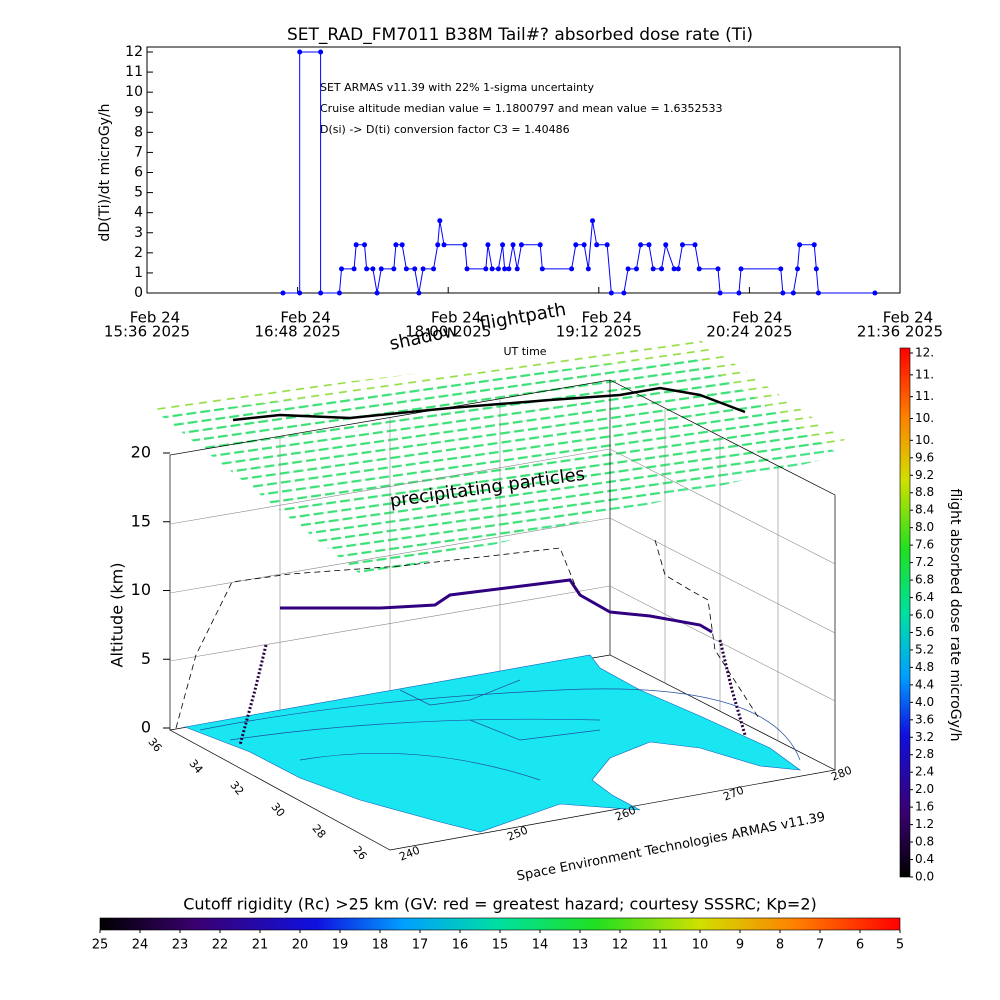  What do you see at coordinates (722, 574) in the screenshot?
I see `box-wall` at bounding box center [722, 574].